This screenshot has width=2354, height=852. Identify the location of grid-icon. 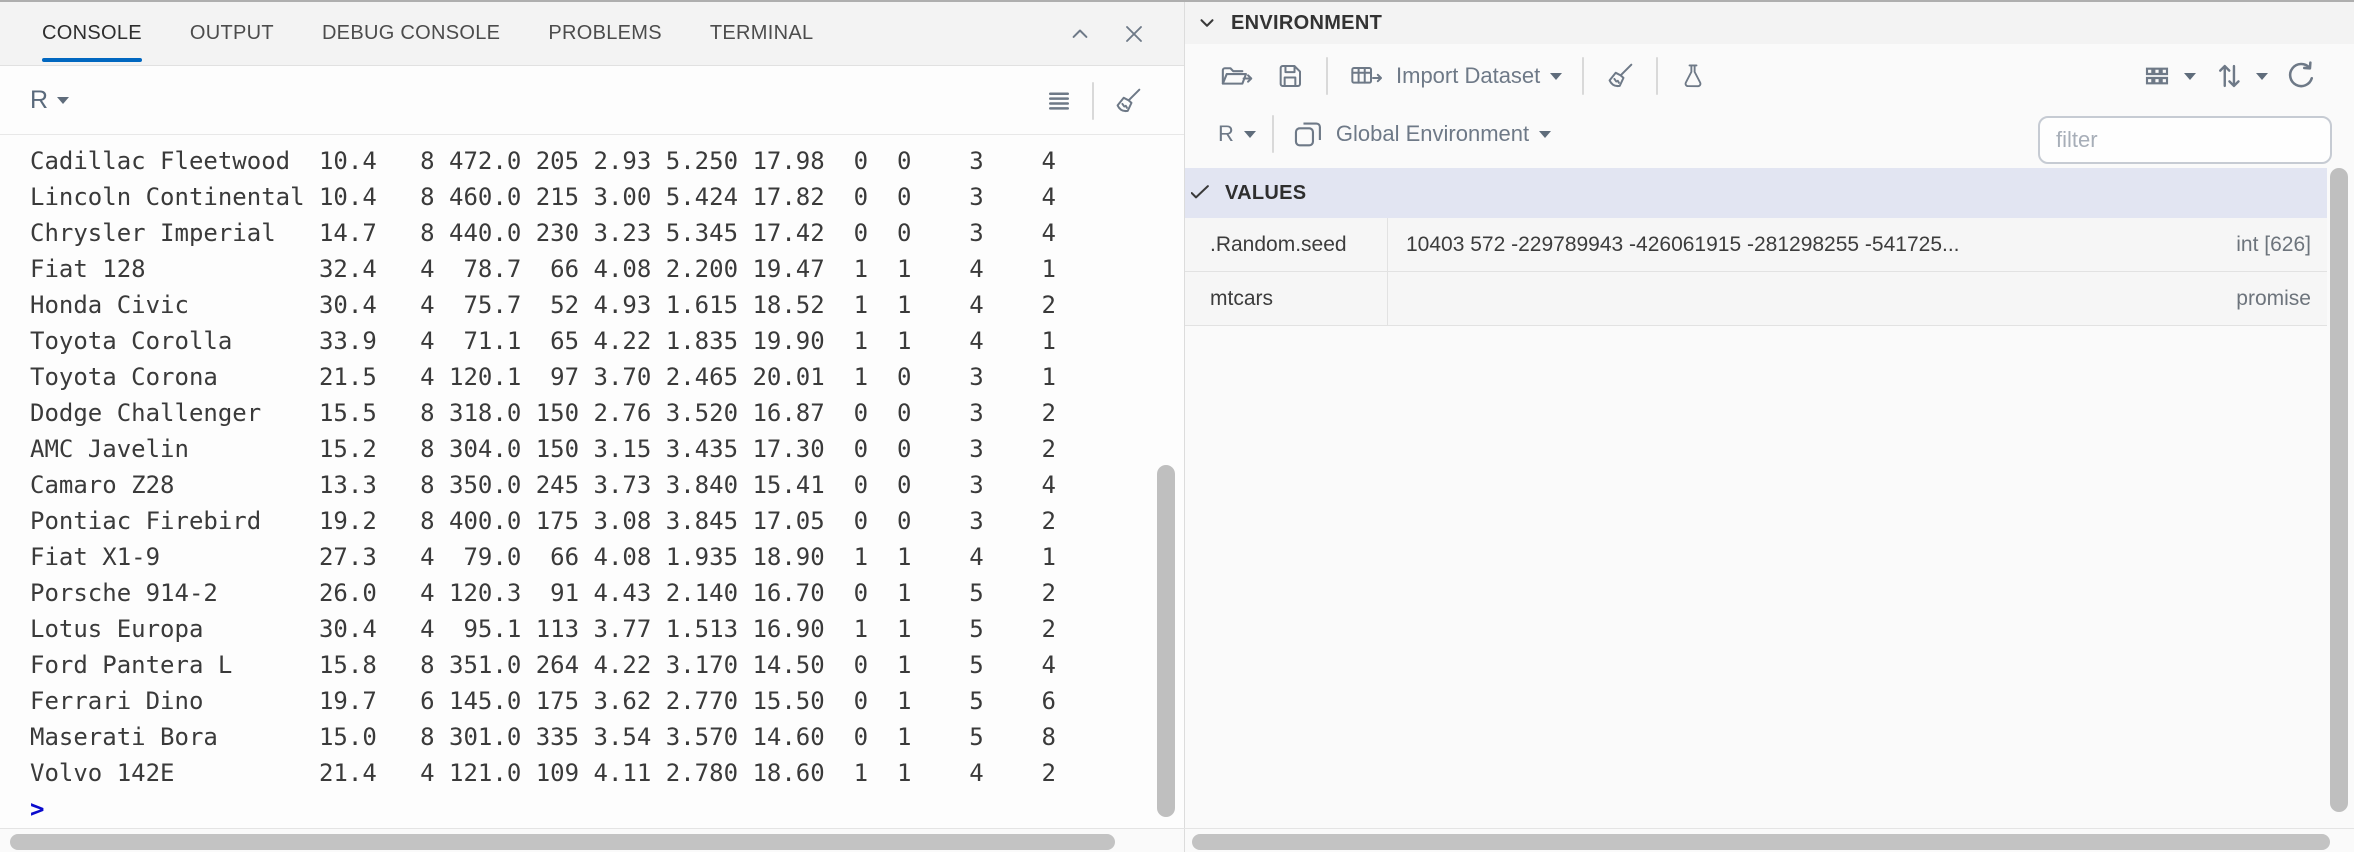
(2157, 76).